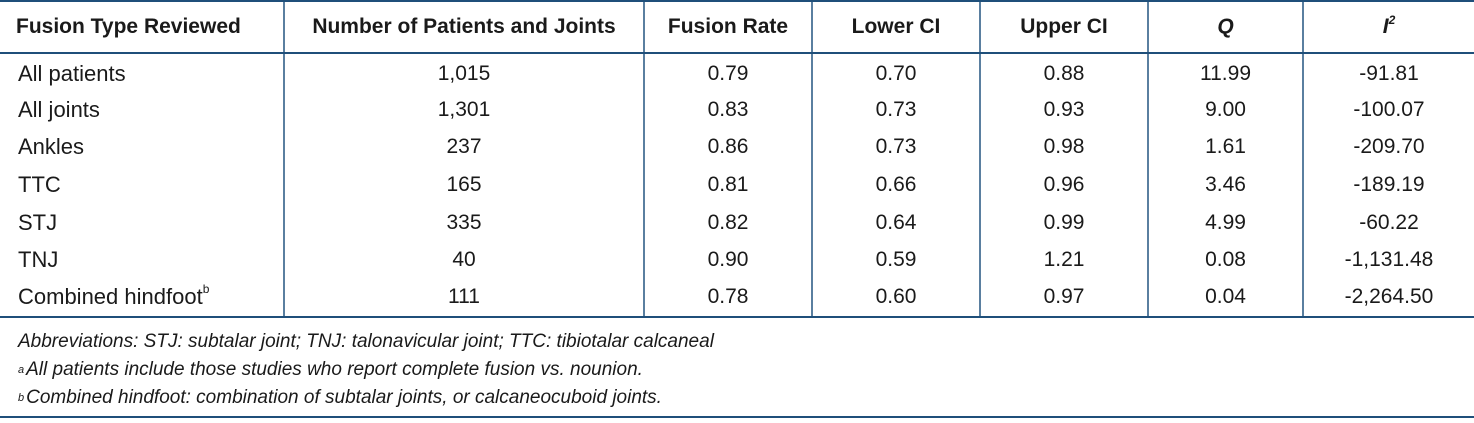 The image size is (1474, 423). What do you see at coordinates (142, 72) in the screenshot?
I see `cell-fusion-type: All patients` at bounding box center [142, 72].